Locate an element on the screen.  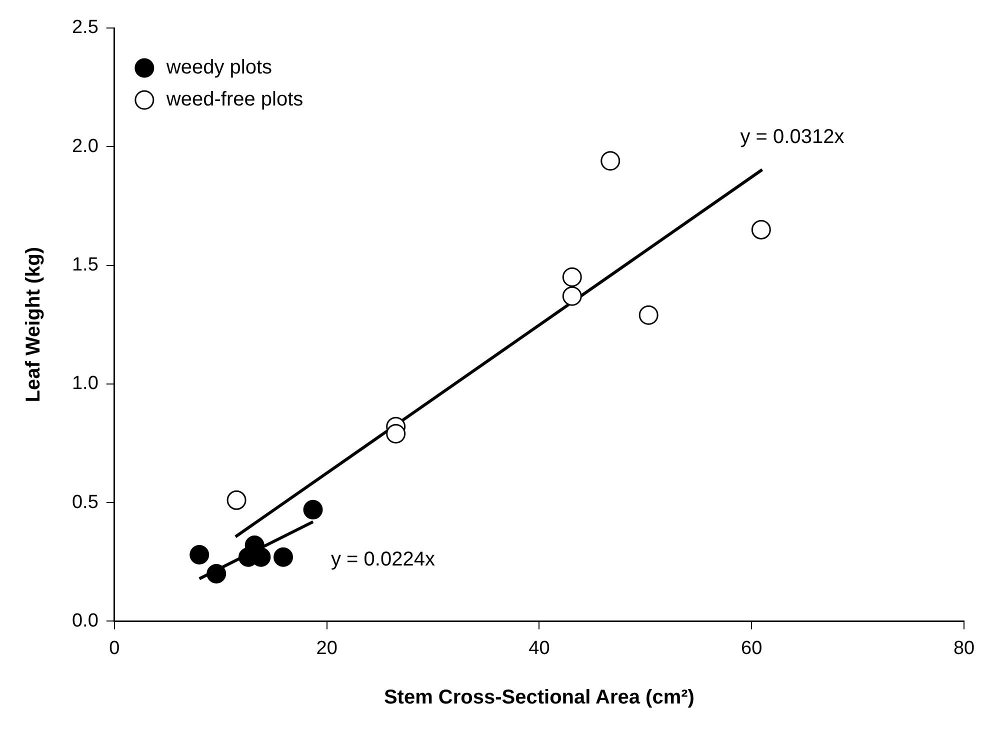
annotation: y = 0.0224x is located at coordinates (383, 559).